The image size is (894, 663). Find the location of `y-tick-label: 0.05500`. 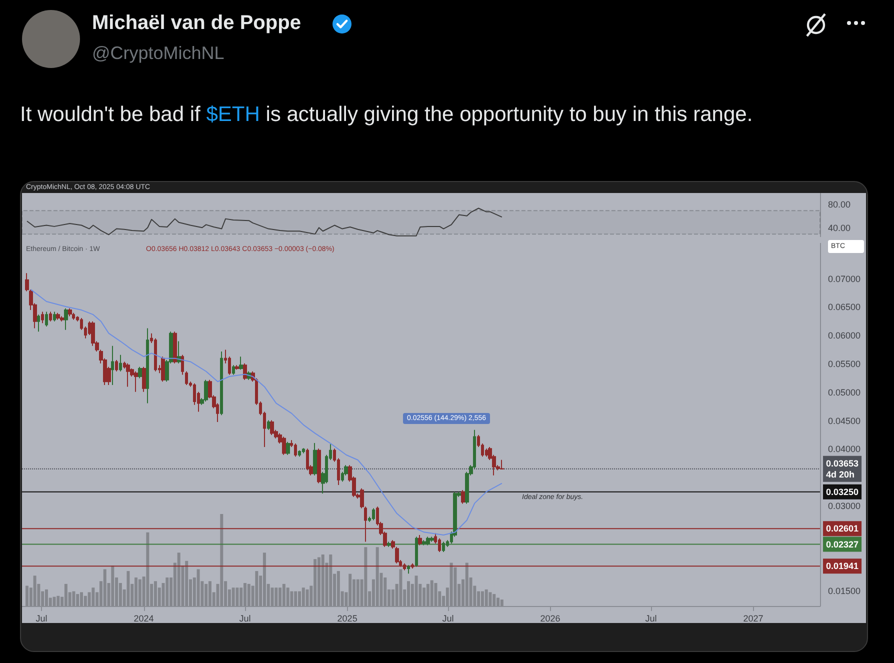

y-tick-label: 0.05500 is located at coordinates (844, 364).